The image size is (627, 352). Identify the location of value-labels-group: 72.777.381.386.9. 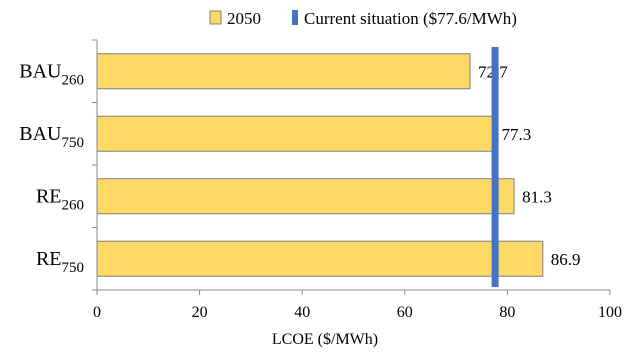
(529, 165).